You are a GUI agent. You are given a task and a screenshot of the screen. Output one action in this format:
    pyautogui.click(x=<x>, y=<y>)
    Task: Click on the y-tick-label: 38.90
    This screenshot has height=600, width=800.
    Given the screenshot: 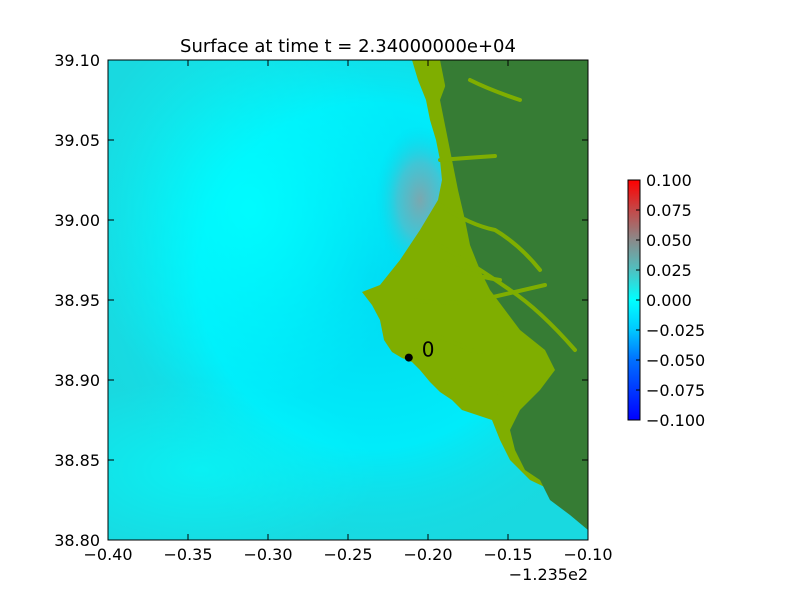 What is the action you would take?
    pyautogui.click(x=77, y=380)
    